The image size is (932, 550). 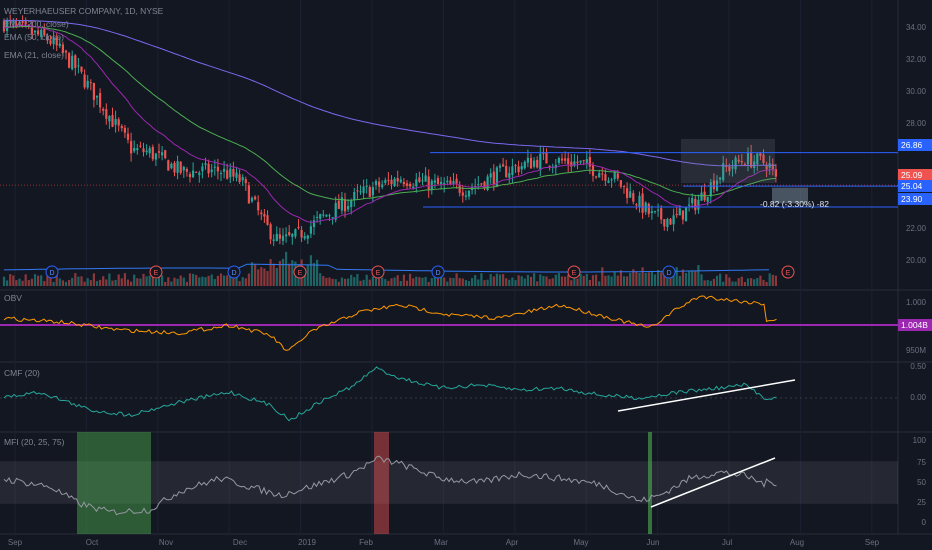 What do you see at coordinates (307, 542) in the screenshot?
I see `x-tick: 2019` at bounding box center [307, 542].